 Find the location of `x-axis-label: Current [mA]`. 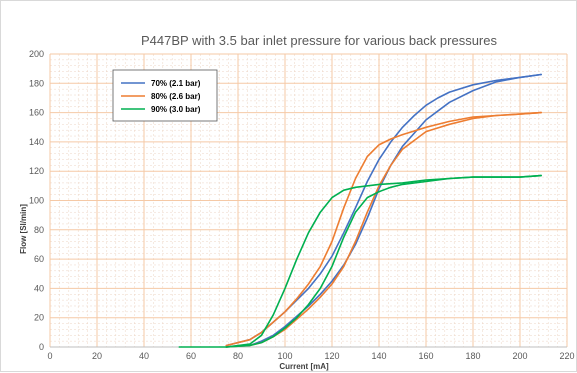

x-axis-label: Current [mA] is located at coordinates (304, 366).